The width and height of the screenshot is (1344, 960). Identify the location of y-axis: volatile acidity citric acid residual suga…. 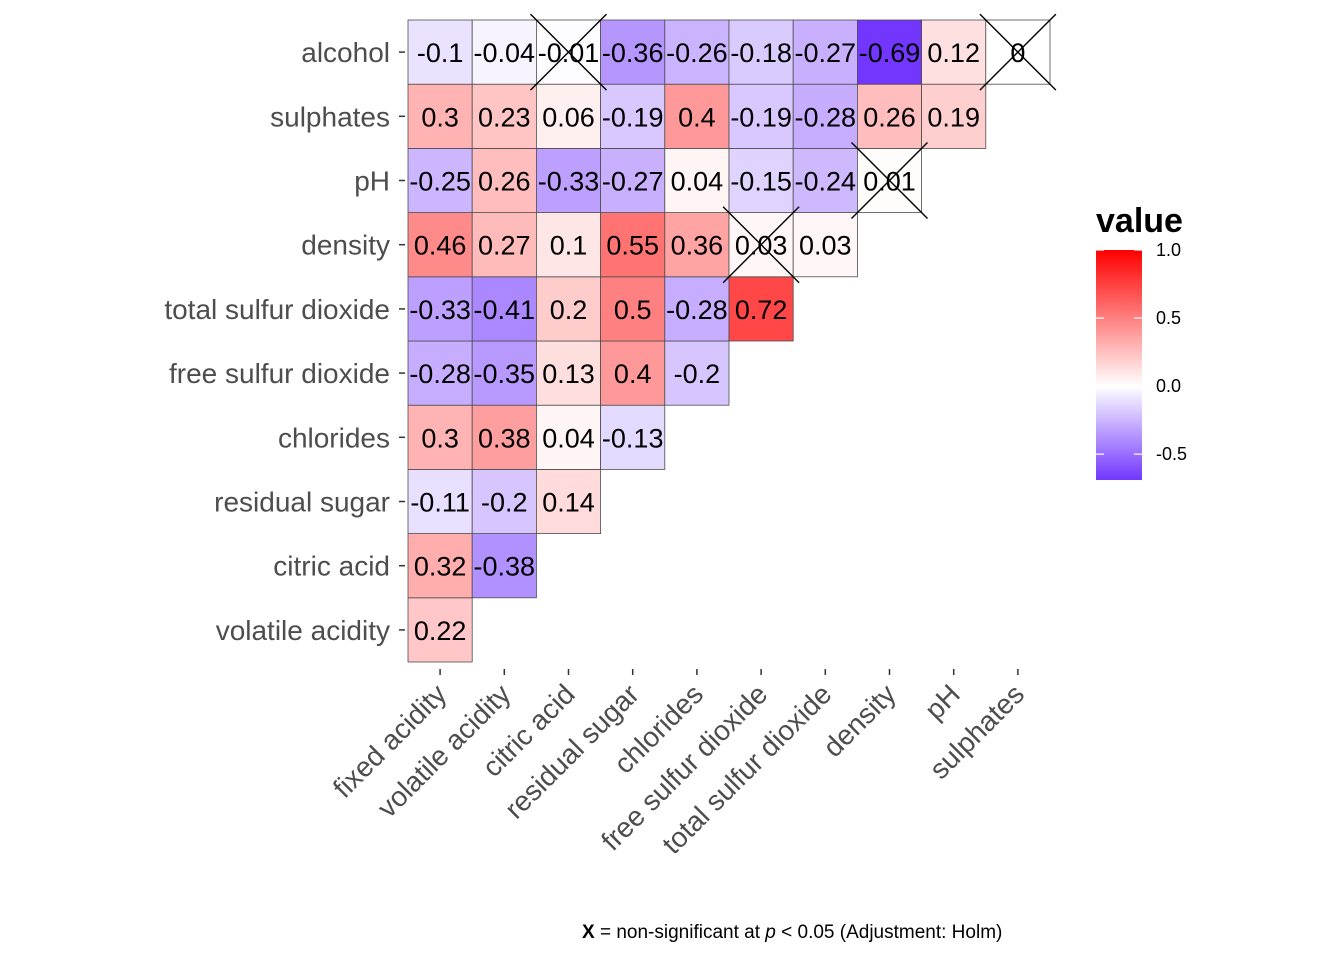
(284, 341).